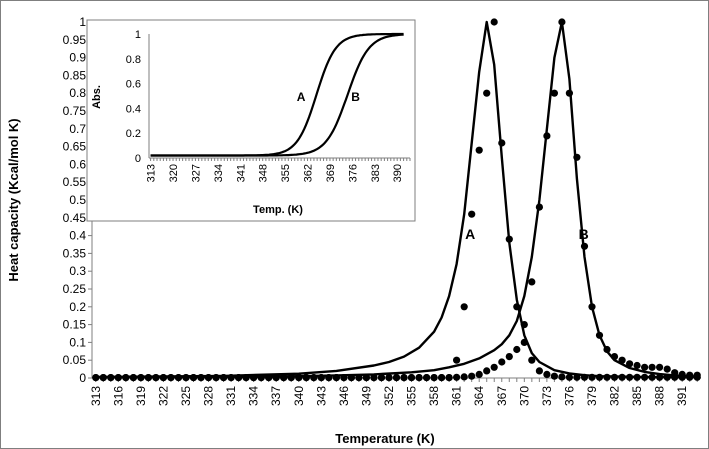 This screenshot has height=449, width=709. Describe the element at coordinates (77, 236) in the screenshot. I see `main-y-tick-label: 0.4` at that location.